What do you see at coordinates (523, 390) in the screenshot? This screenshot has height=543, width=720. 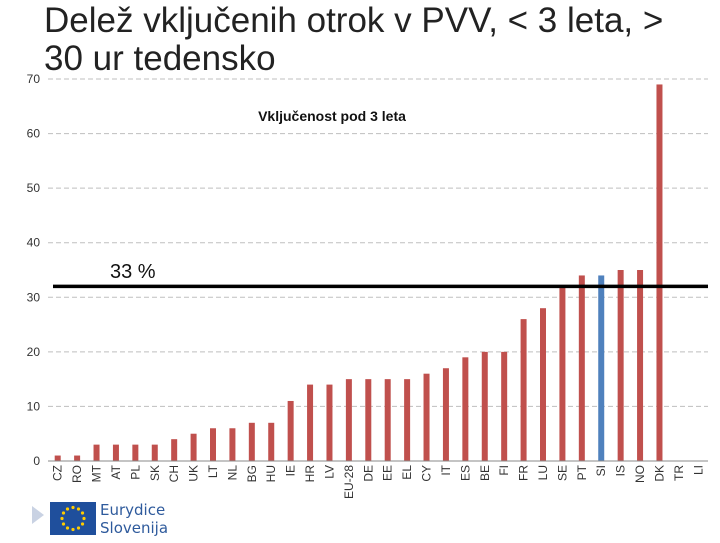 I see `bar-fr` at bounding box center [523, 390].